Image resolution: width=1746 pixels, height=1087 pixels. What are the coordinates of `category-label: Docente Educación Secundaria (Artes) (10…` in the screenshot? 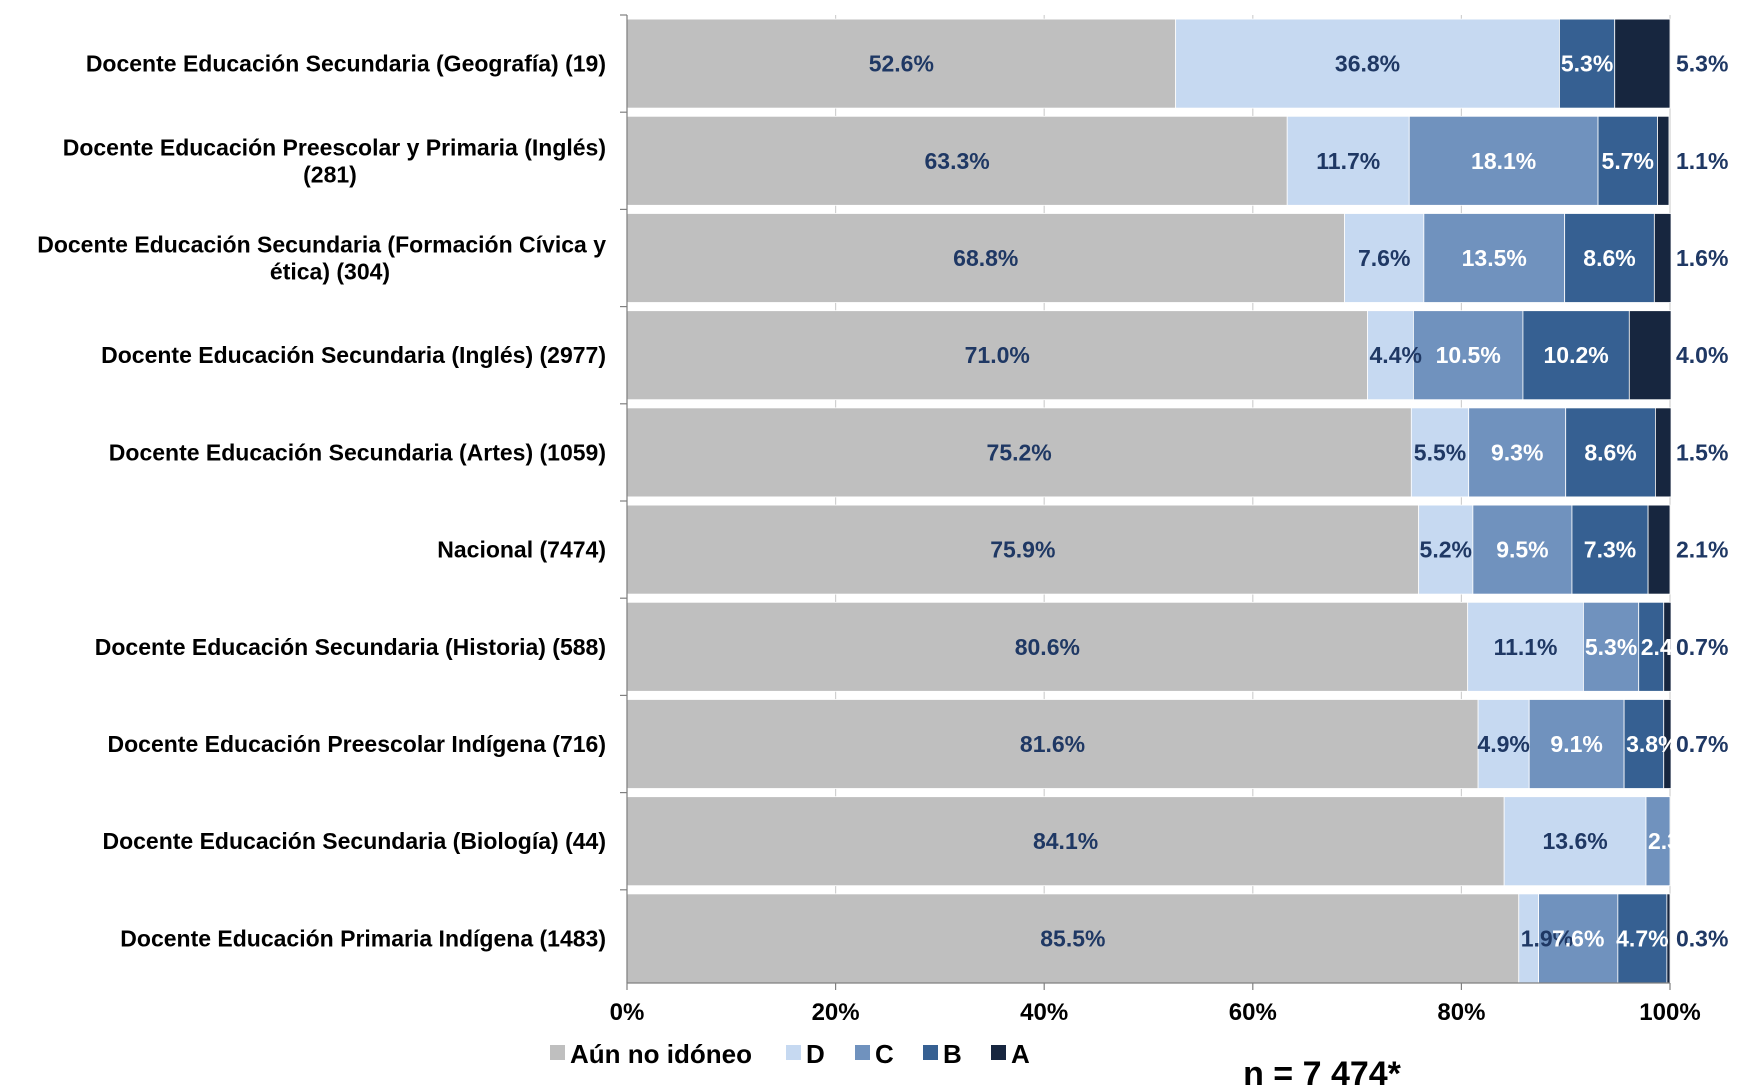 It's located at (357, 452).